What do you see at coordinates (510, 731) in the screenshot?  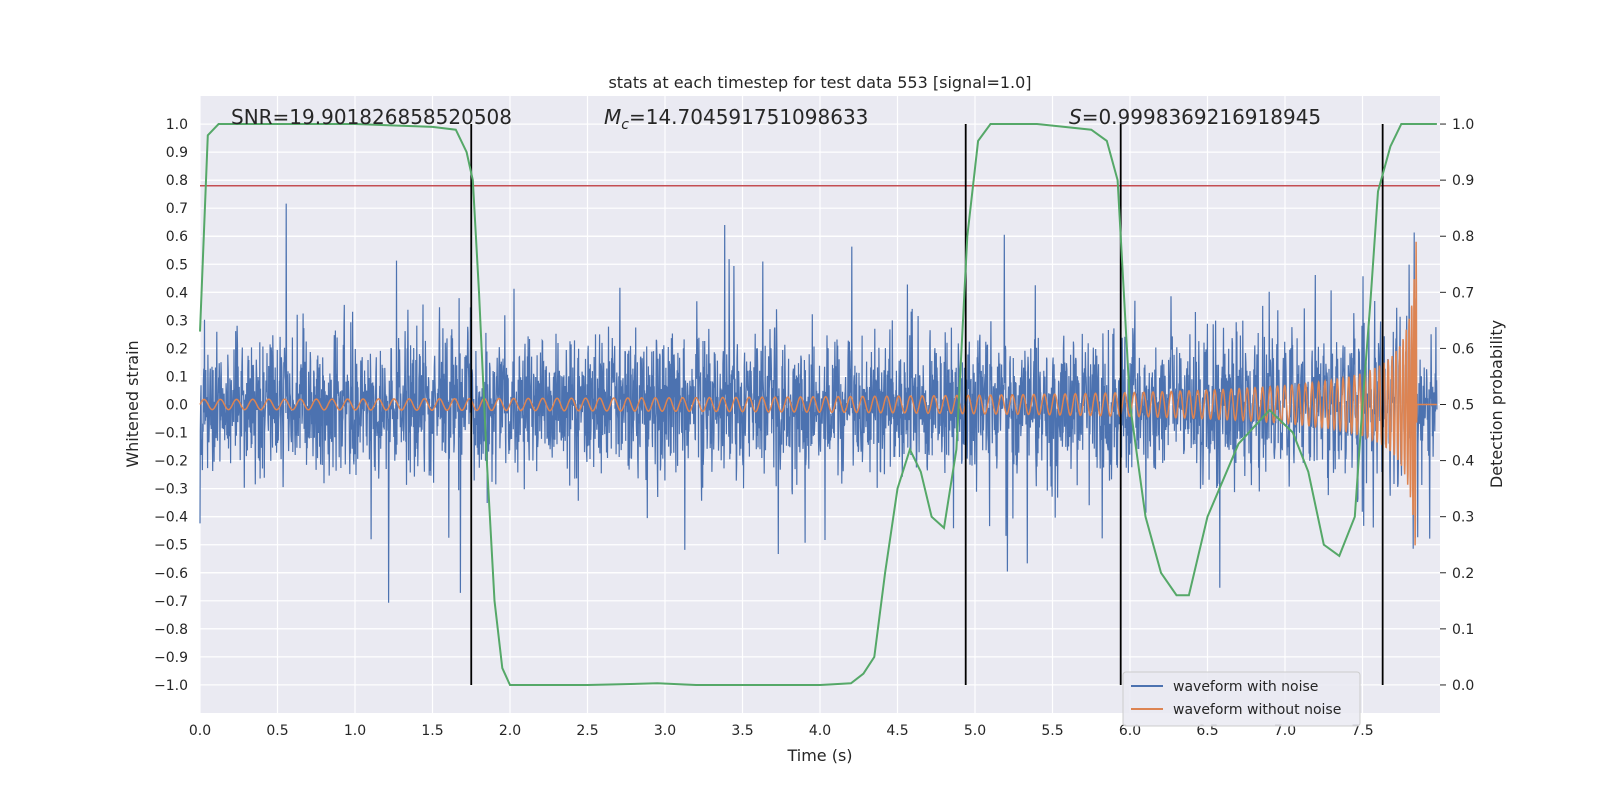 I see `x-tick-label: 2.0` at bounding box center [510, 731].